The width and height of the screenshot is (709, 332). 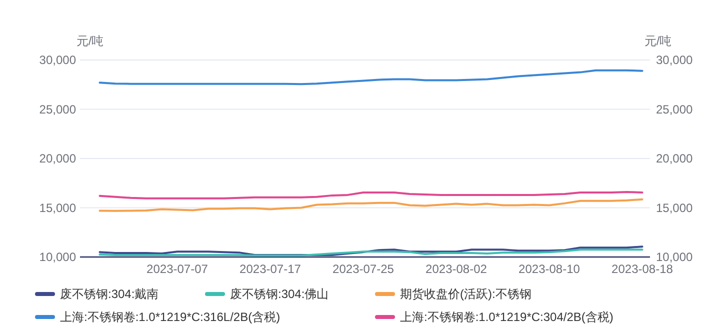 I want to click on ytick: 10,000, so click(x=57, y=257).